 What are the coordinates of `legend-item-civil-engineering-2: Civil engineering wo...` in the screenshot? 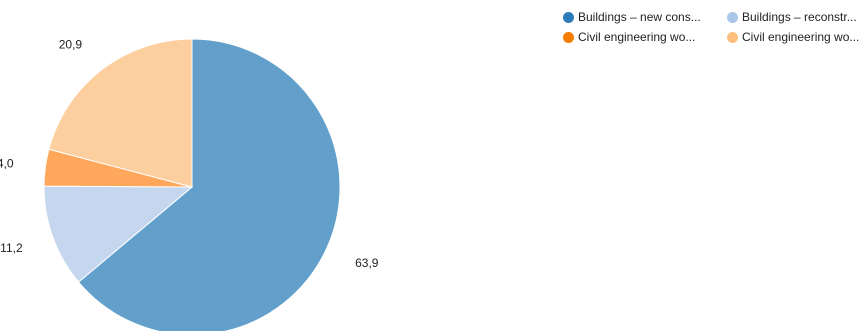 It's located at (795, 37).